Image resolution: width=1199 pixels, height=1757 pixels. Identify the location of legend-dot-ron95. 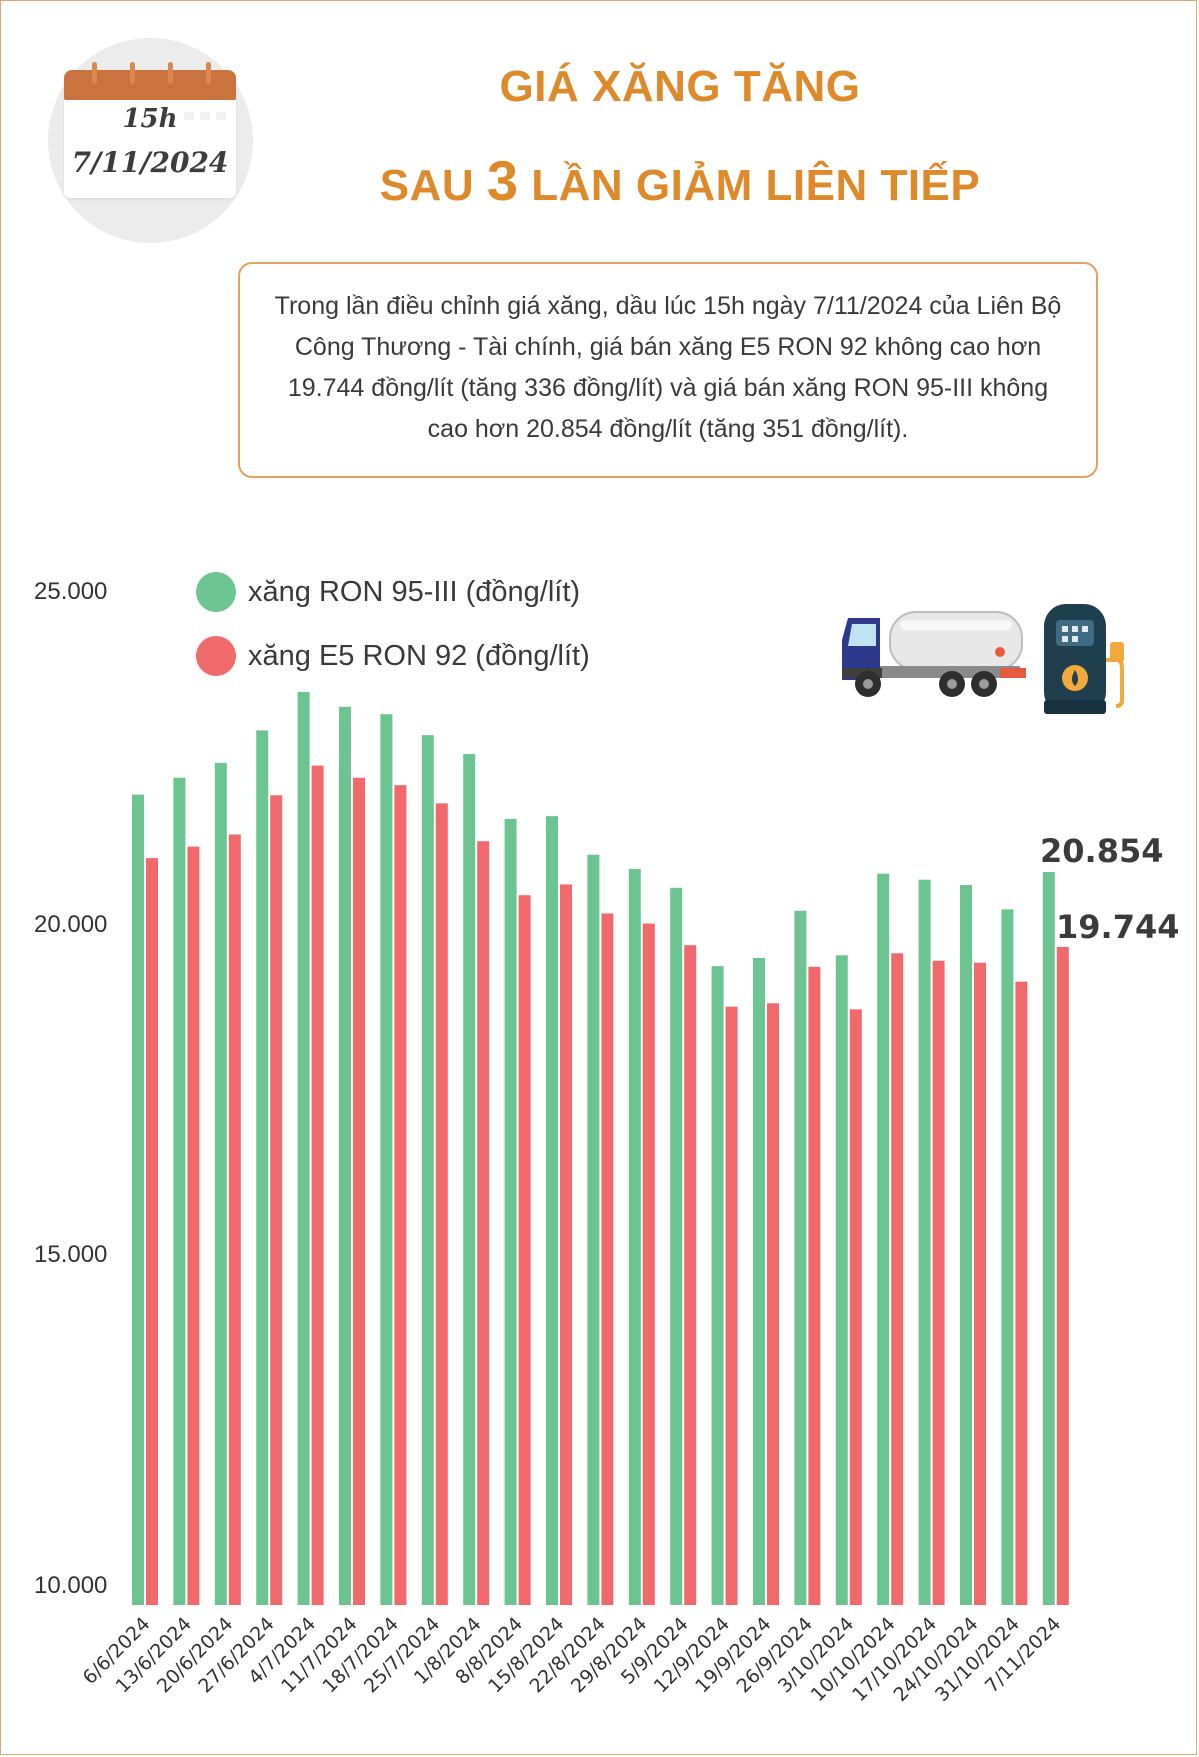
(216, 592).